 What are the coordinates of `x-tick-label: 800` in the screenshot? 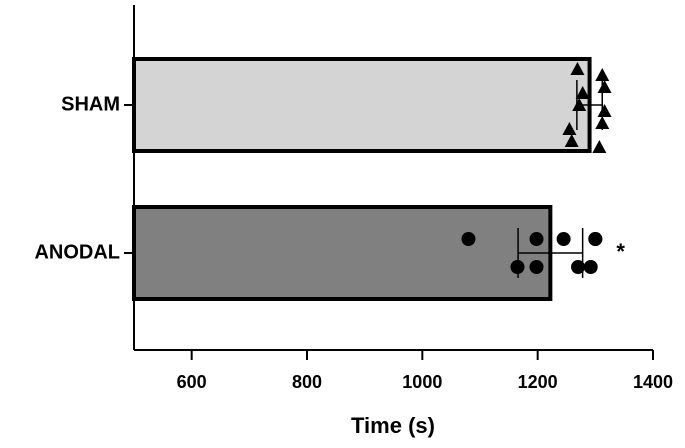 It's located at (307, 382).